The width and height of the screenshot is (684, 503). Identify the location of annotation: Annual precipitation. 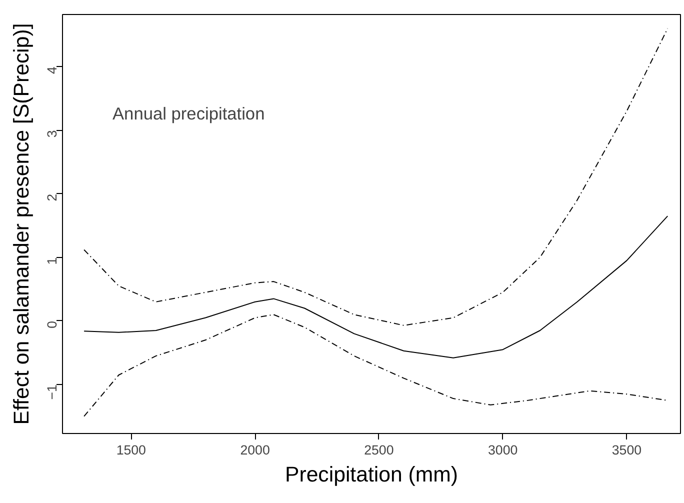
(188, 114).